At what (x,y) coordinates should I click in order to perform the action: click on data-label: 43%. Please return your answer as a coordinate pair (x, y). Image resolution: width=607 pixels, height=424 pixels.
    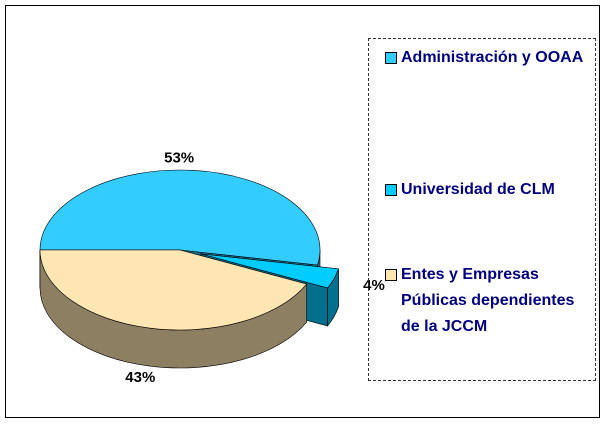
    Looking at the image, I should click on (140, 377).